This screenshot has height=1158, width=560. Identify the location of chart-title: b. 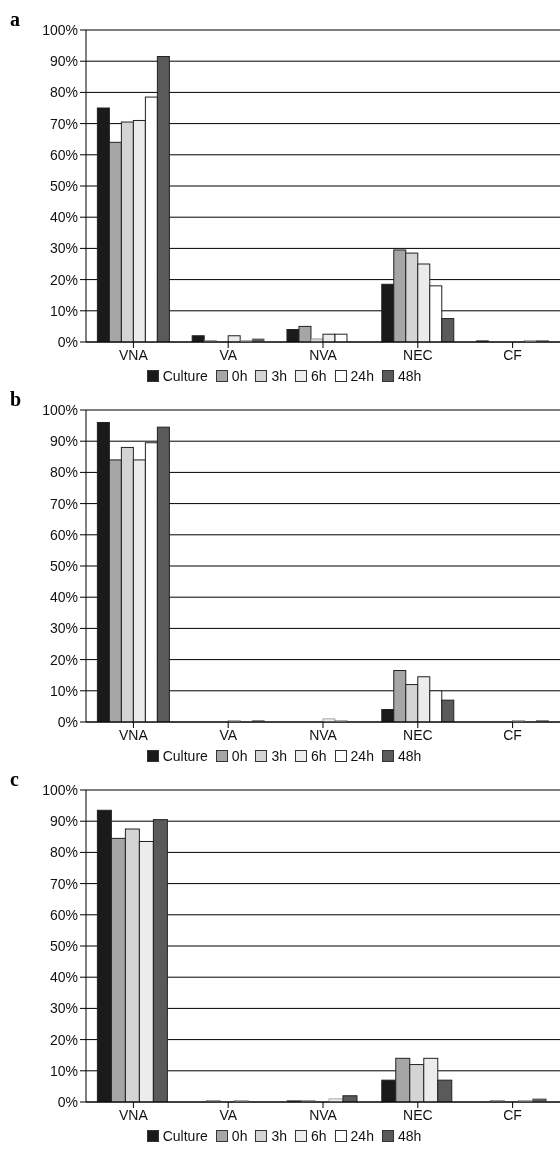
(16, 399).